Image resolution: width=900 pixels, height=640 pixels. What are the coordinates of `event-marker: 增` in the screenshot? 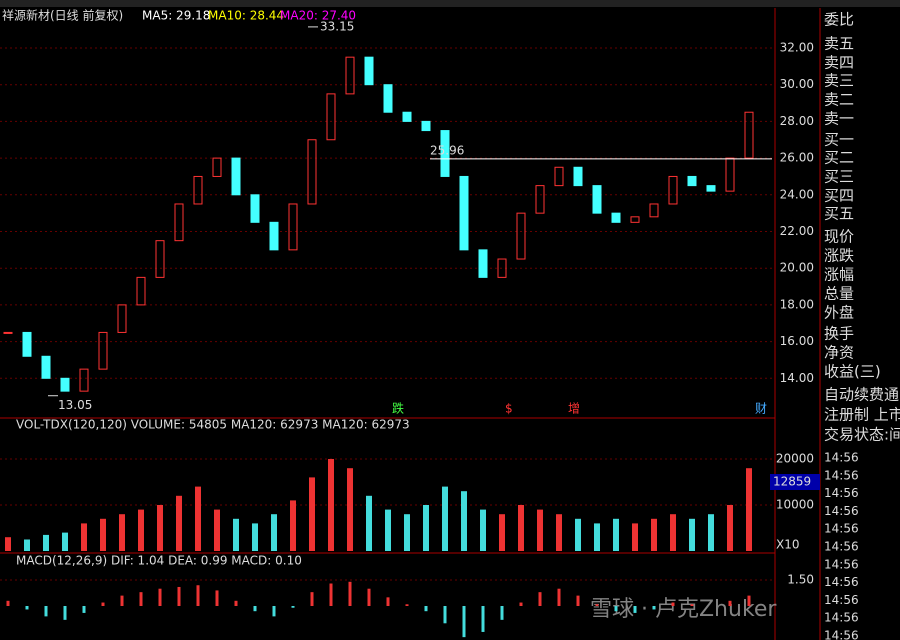 It's located at (574, 409).